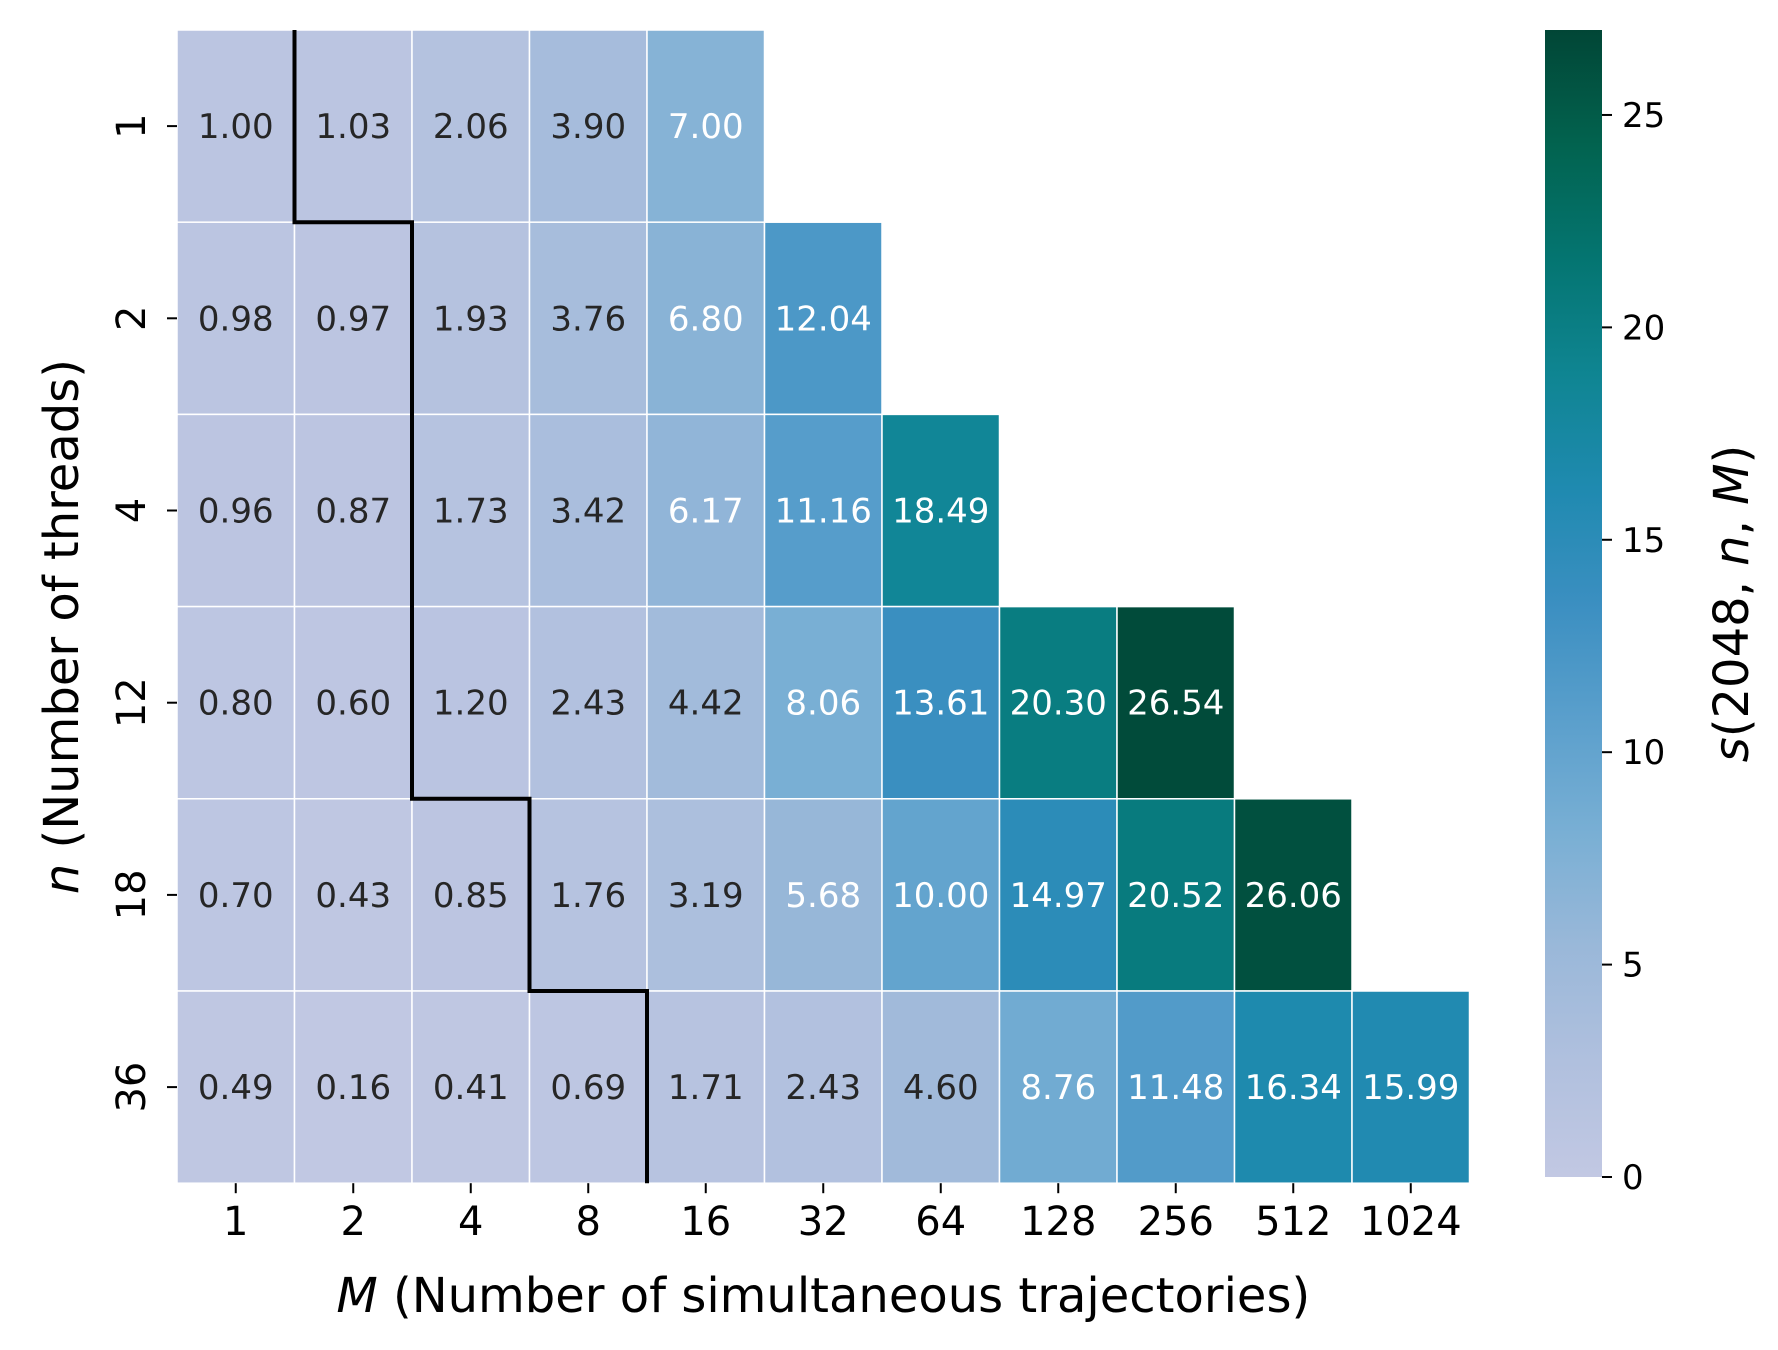  What do you see at coordinates (62, 611) in the screenshot?
I see `y-axis-title-text: (Number of threads)` at bounding box center [62, 611].